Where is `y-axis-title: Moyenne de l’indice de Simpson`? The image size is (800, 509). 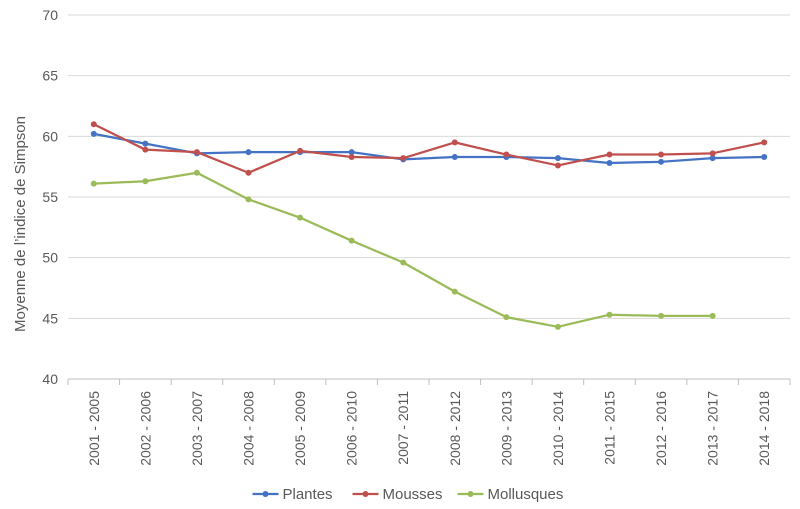 y-axis-title: Moyenne de l’indice de Simpson is located at coordinates (20, 224).